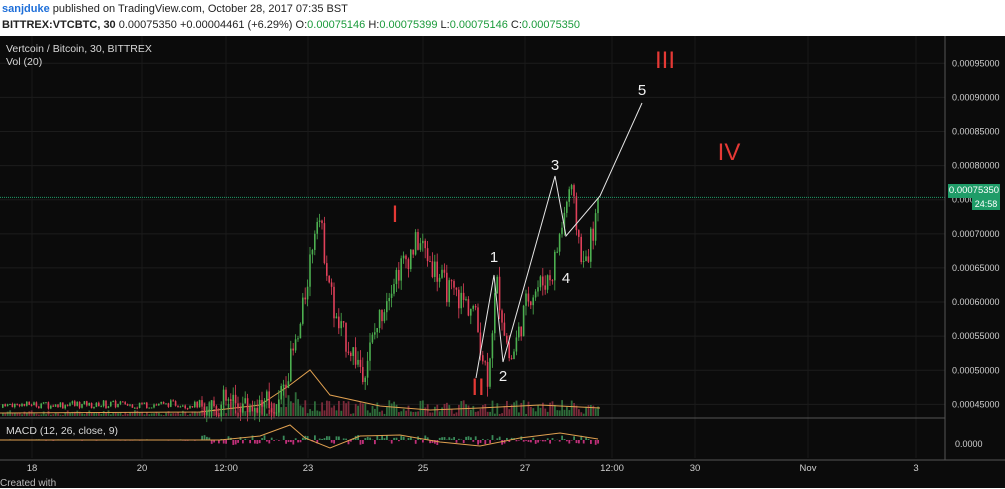 The width and height of the screenshot is (1005, 489). Describe the element at coordinates (695, 468) in the screenshot. I see `x-tick-label: 30` at that location.